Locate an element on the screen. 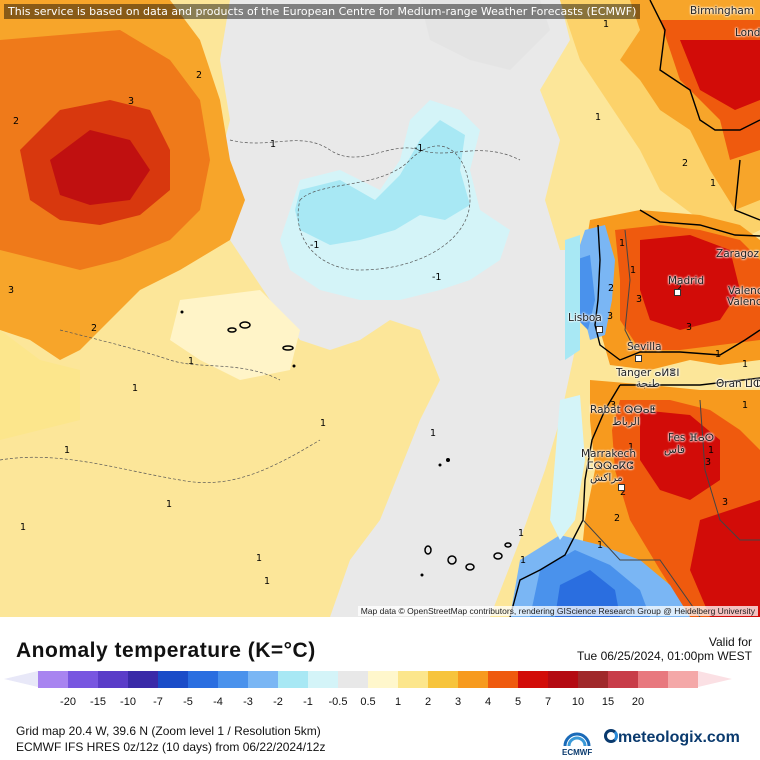  city-madrid: Madrid is located at coordinates (686, 281).